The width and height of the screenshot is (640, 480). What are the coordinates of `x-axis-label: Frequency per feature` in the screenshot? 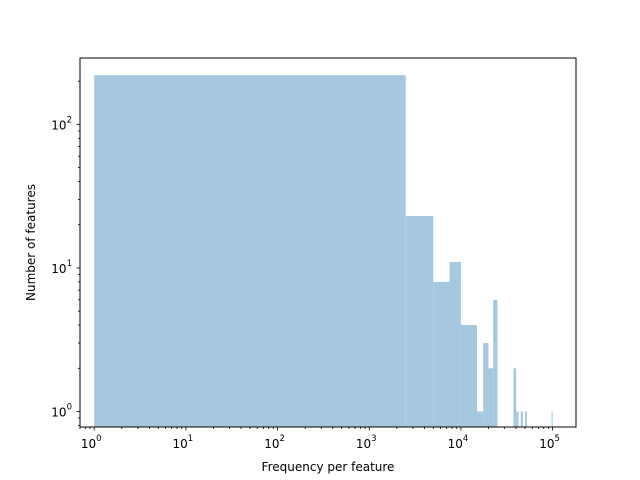 It's located at (328, 467).